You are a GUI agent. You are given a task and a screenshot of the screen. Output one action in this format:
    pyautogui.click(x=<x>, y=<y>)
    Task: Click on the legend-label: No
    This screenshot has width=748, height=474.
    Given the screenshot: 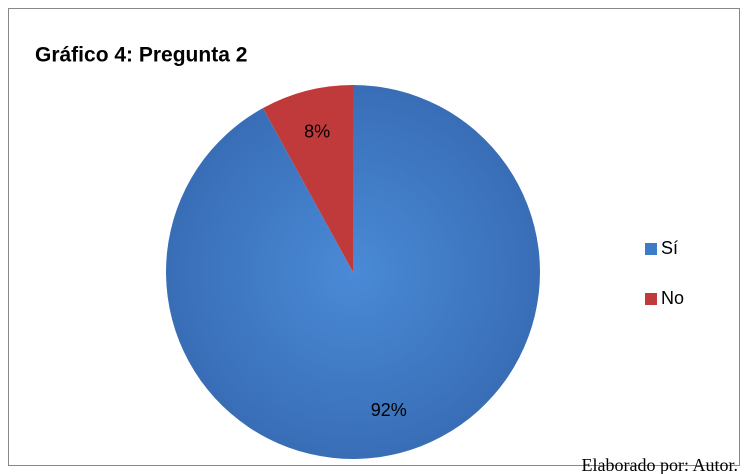 What is the action you would take?
    pyautogui.click(x=672, y=298)
    